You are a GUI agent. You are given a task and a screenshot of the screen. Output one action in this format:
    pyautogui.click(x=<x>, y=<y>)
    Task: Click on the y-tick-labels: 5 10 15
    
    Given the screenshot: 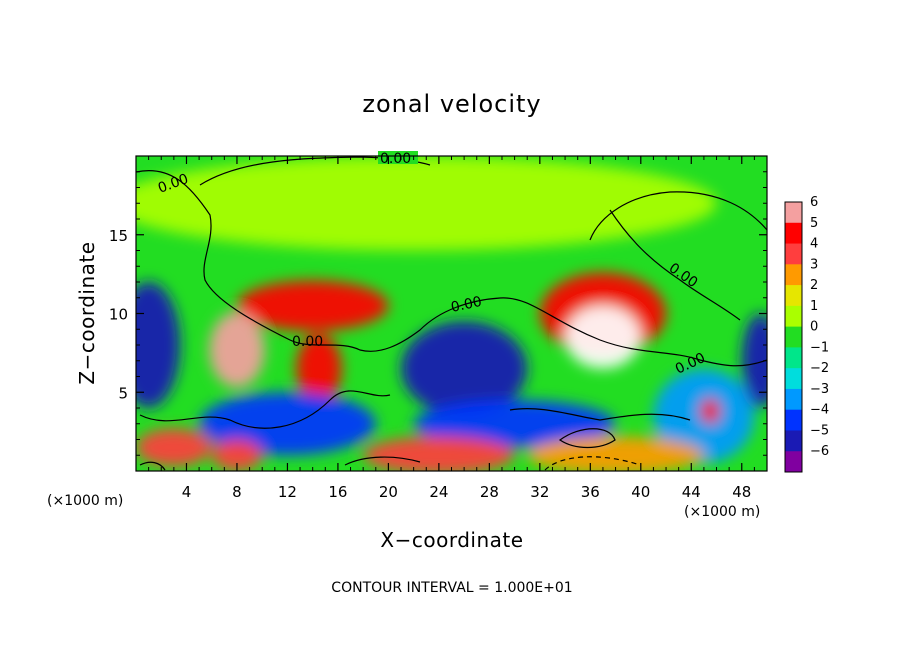 What is the action you would take?
    pyautogui.click(x=118, y=315)
    